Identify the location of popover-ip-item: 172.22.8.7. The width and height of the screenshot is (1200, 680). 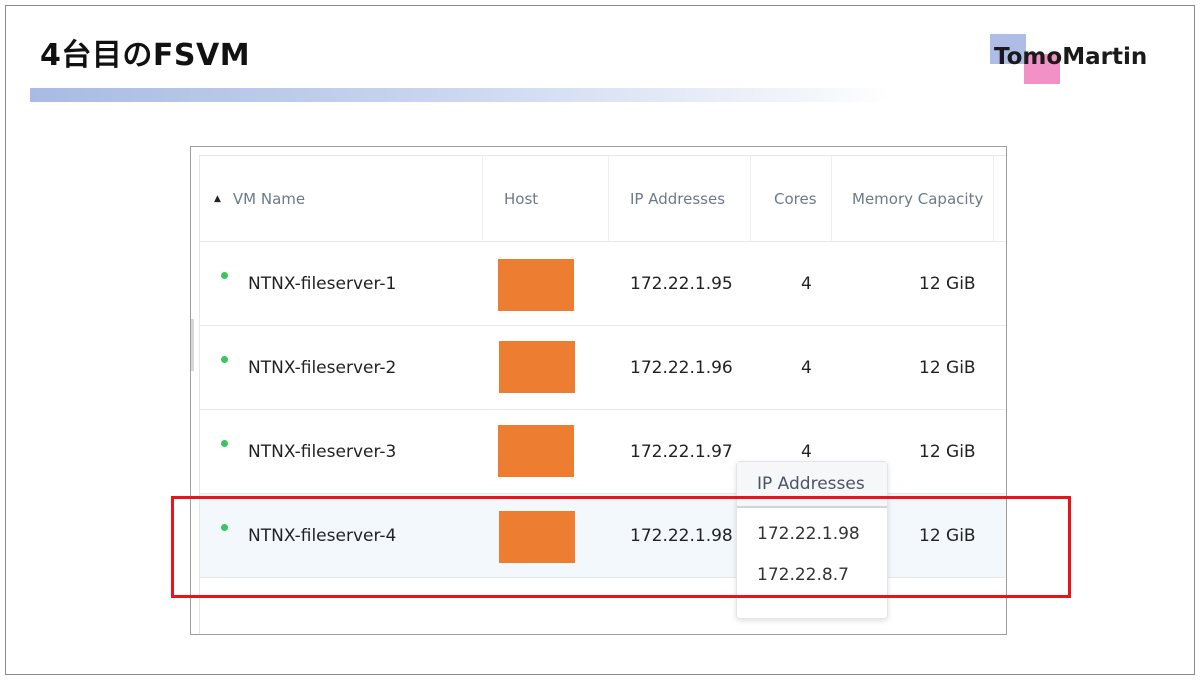
(803, 574).